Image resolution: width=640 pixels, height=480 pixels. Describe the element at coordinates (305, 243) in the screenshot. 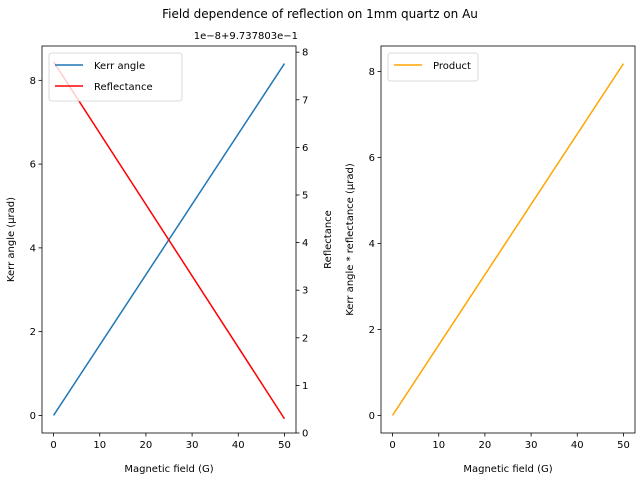

I see `y2-tick-label: 4` at that location.